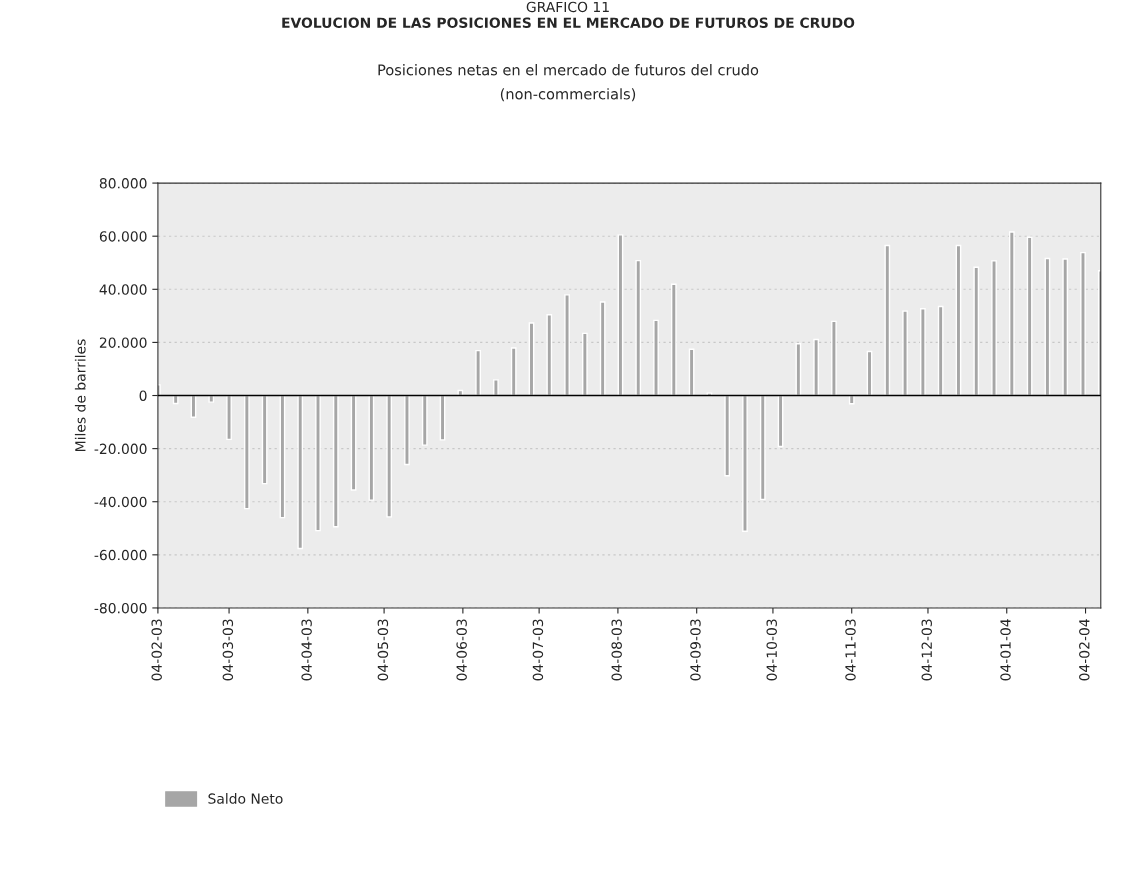 The width and height of the screenshot is (1136, 876). What do you see at coordinates (567, 7) in the screenshot?
I see `text: GRAFICO 11` at bounding box center [567, 7].